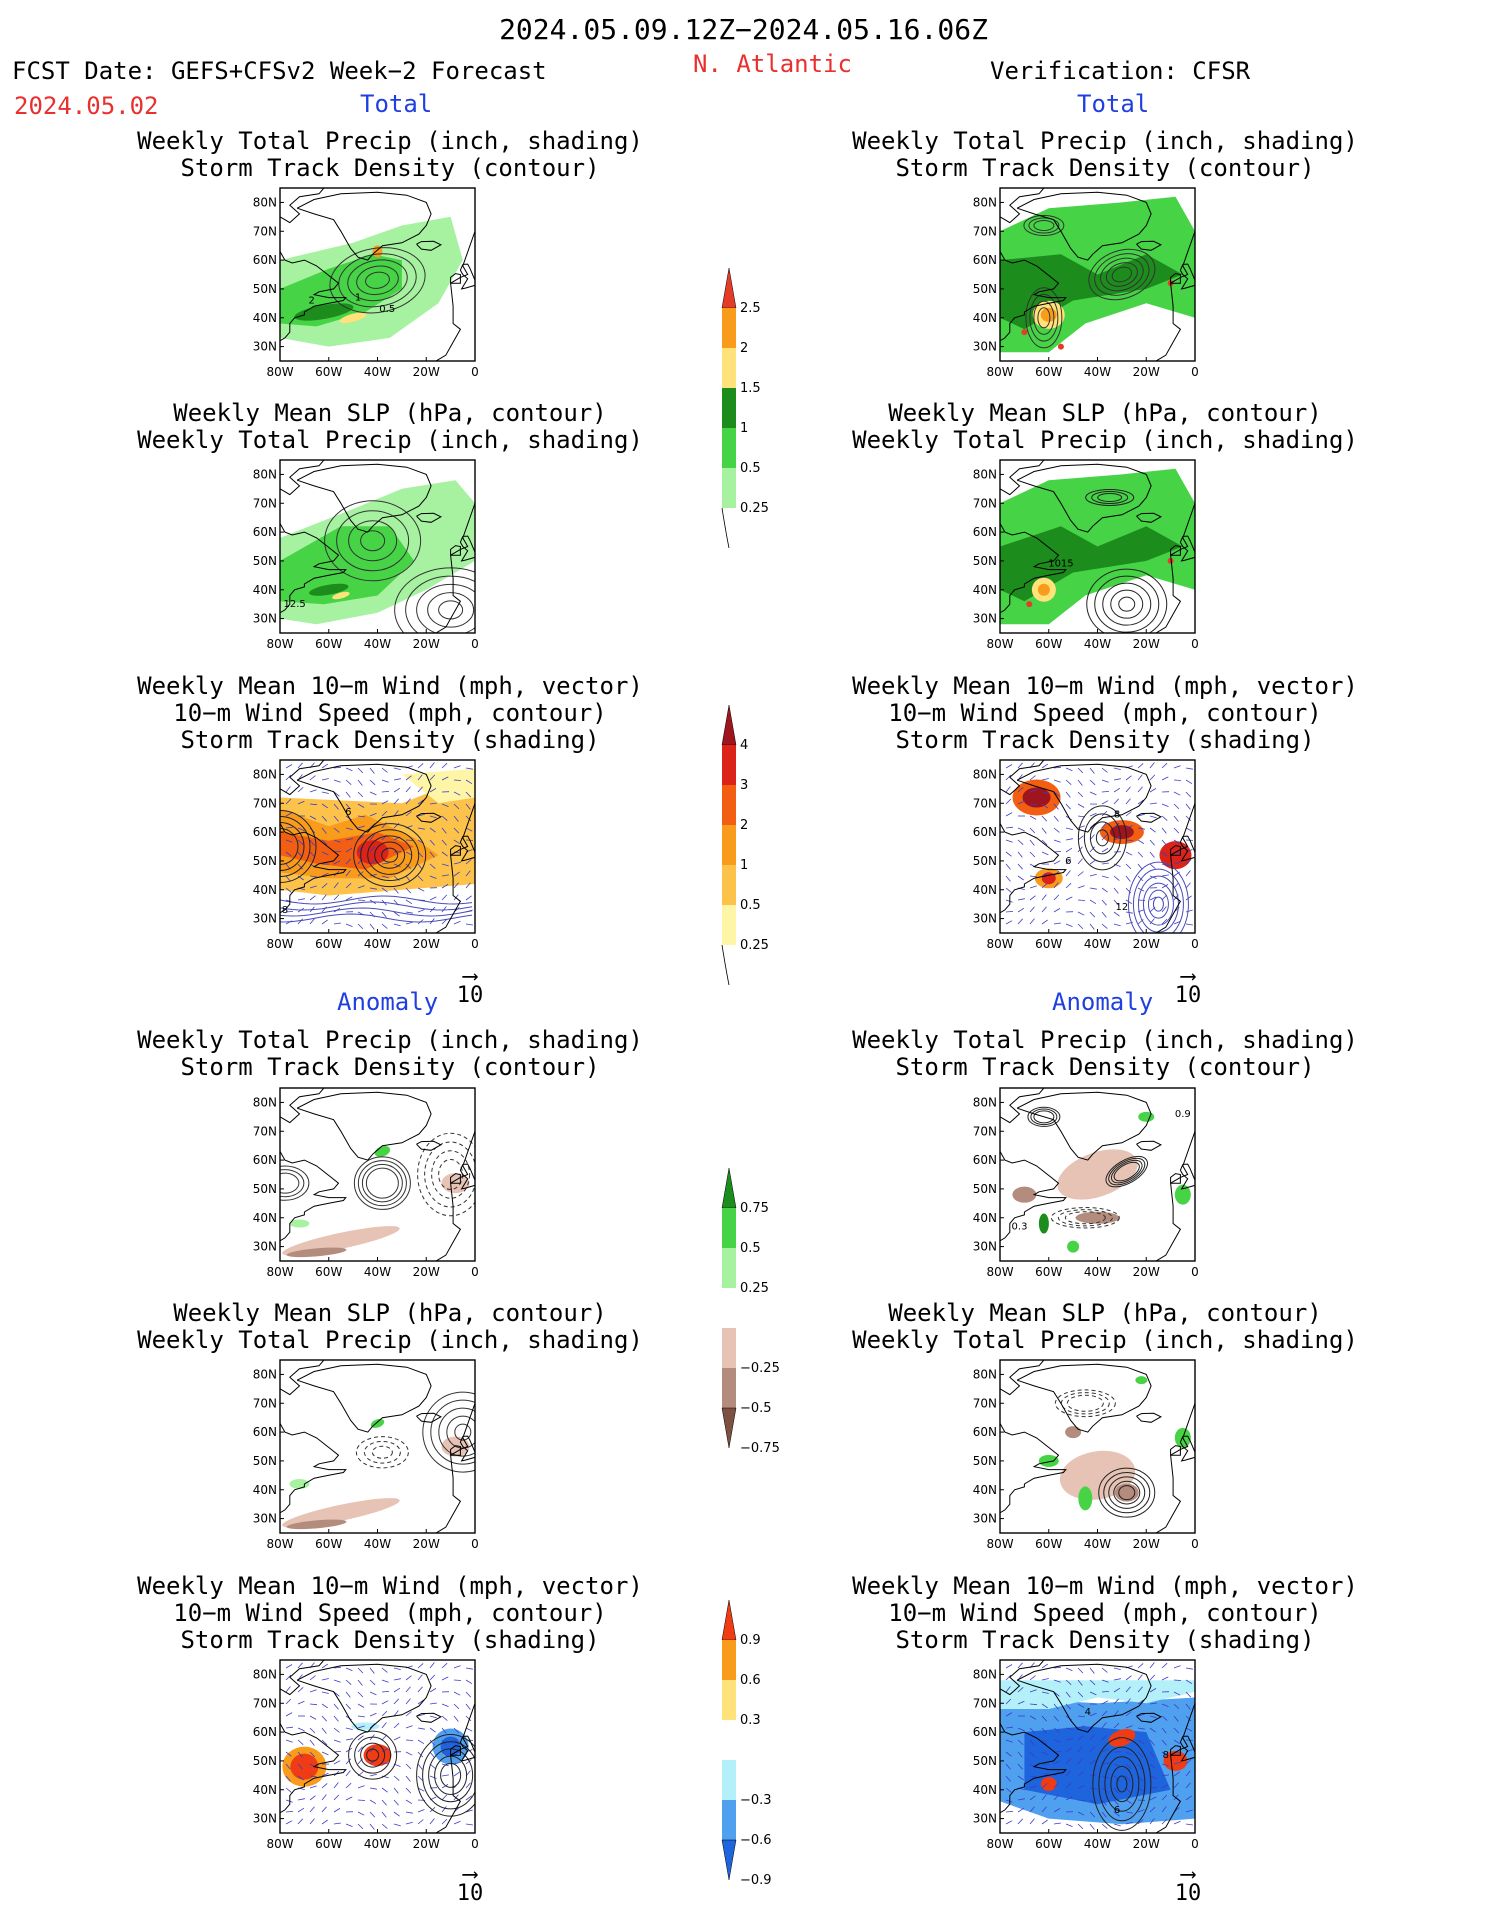 The height and width of the screenshot is (1930, 1487). I want to click on vector-scale-right-anom: ⟶10, so click(1188, 1884).